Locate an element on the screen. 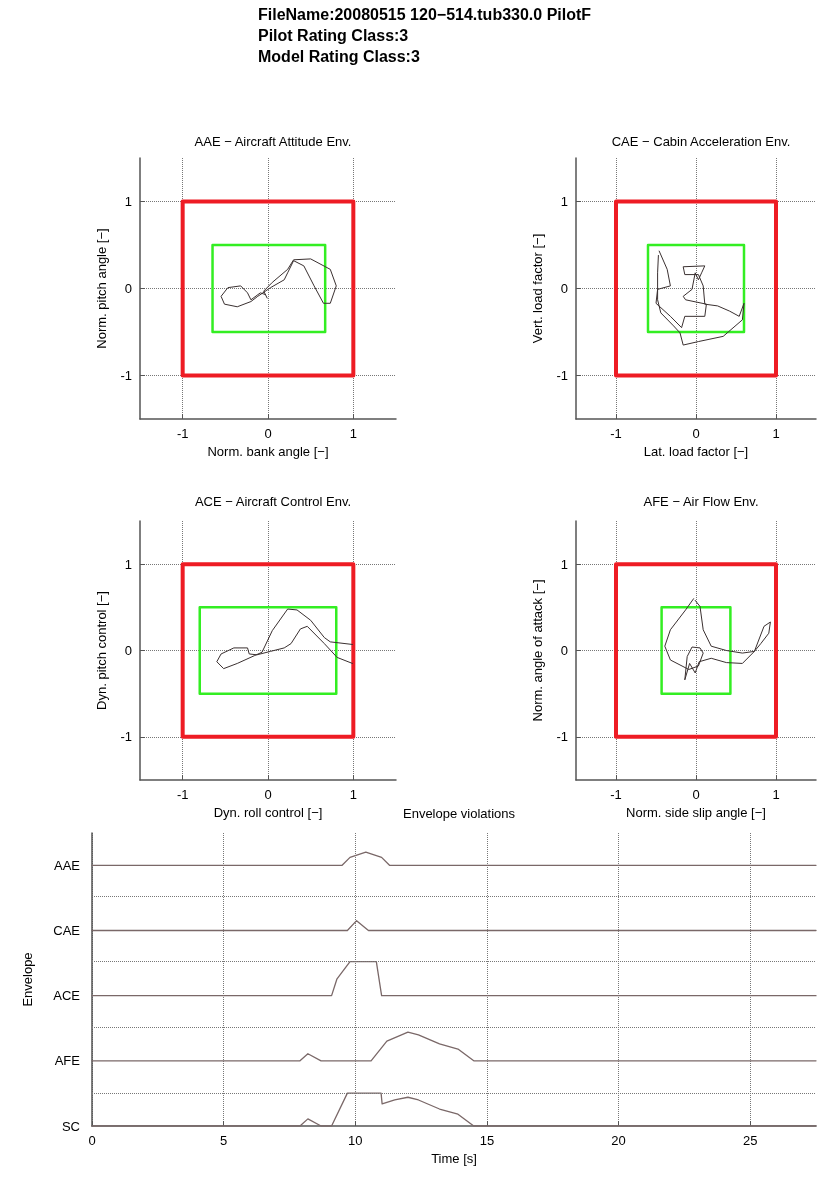 Image resolution: width=818 pixels, height=1177 pixels. series-label: ACE is located at coordinates (67, 996).